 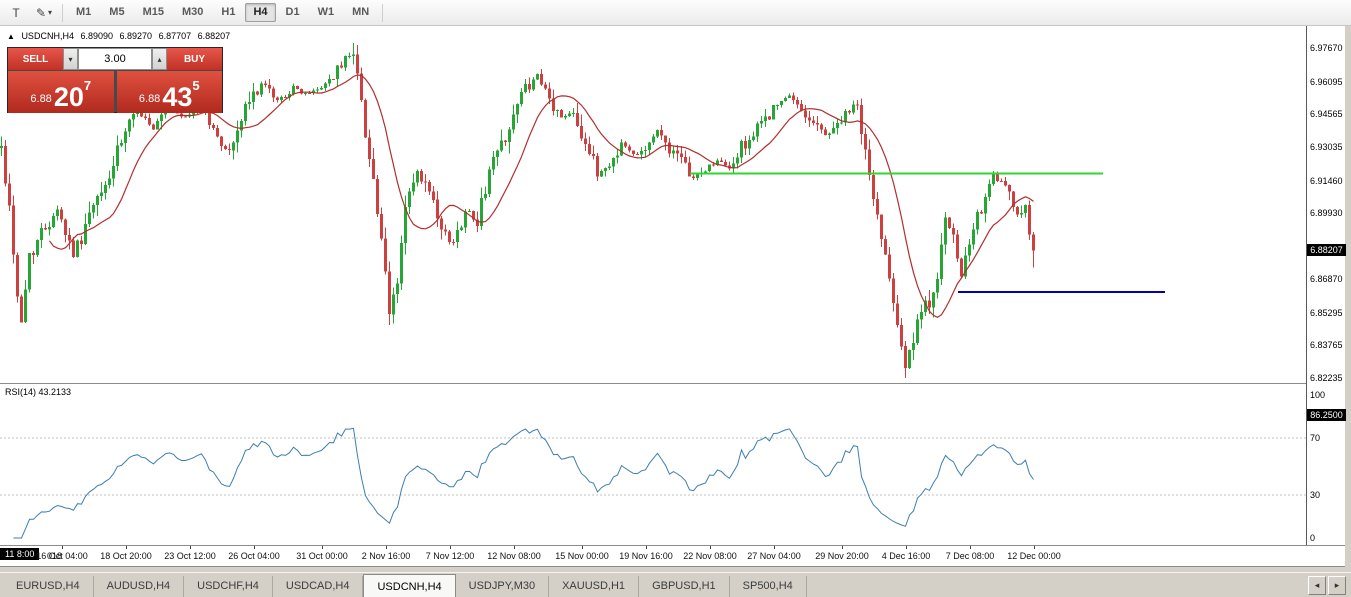 I want to click on ohlc-low: 6.87707, so click(x=175, y=36).